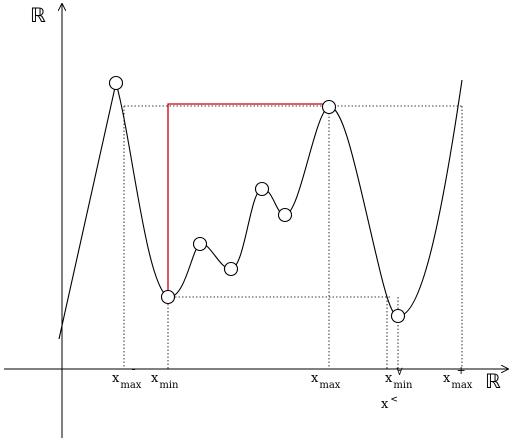  Describe the element at coordinates (248, 200) in the screenshot. I see `highlight-path` at that location.